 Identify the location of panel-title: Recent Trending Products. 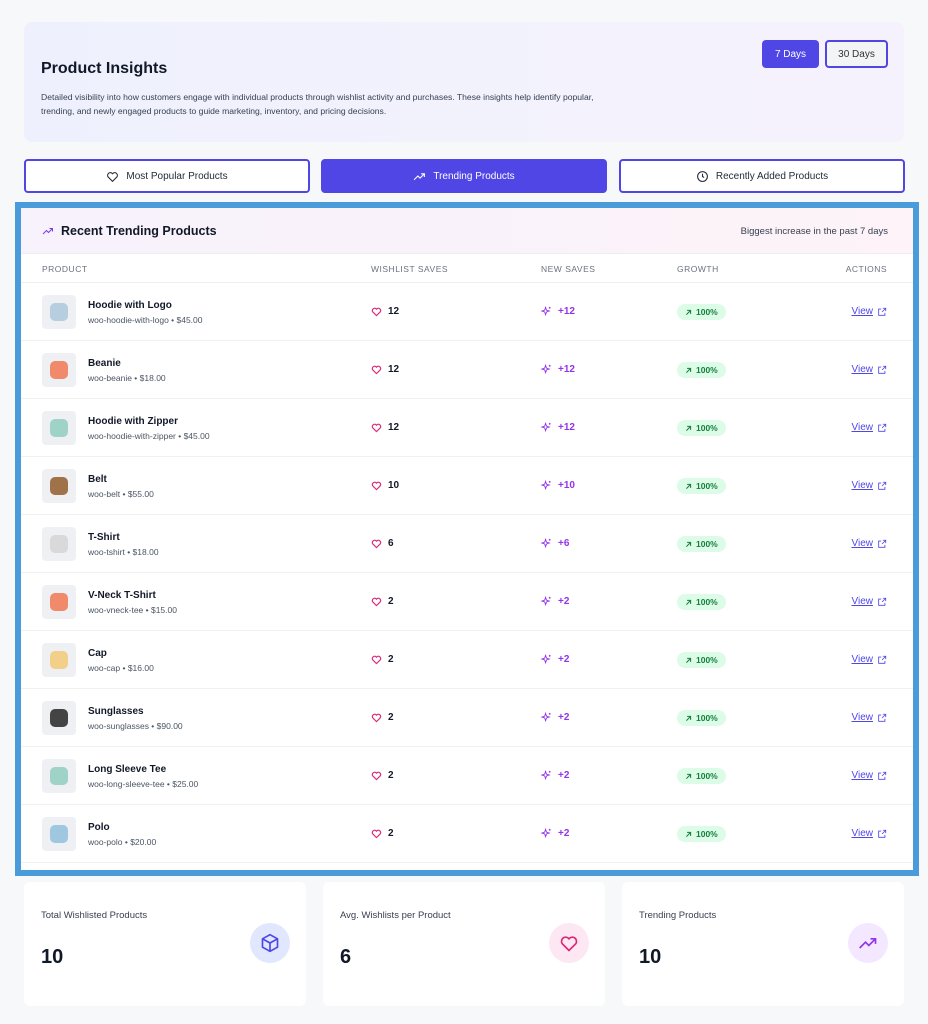
(139, 231).